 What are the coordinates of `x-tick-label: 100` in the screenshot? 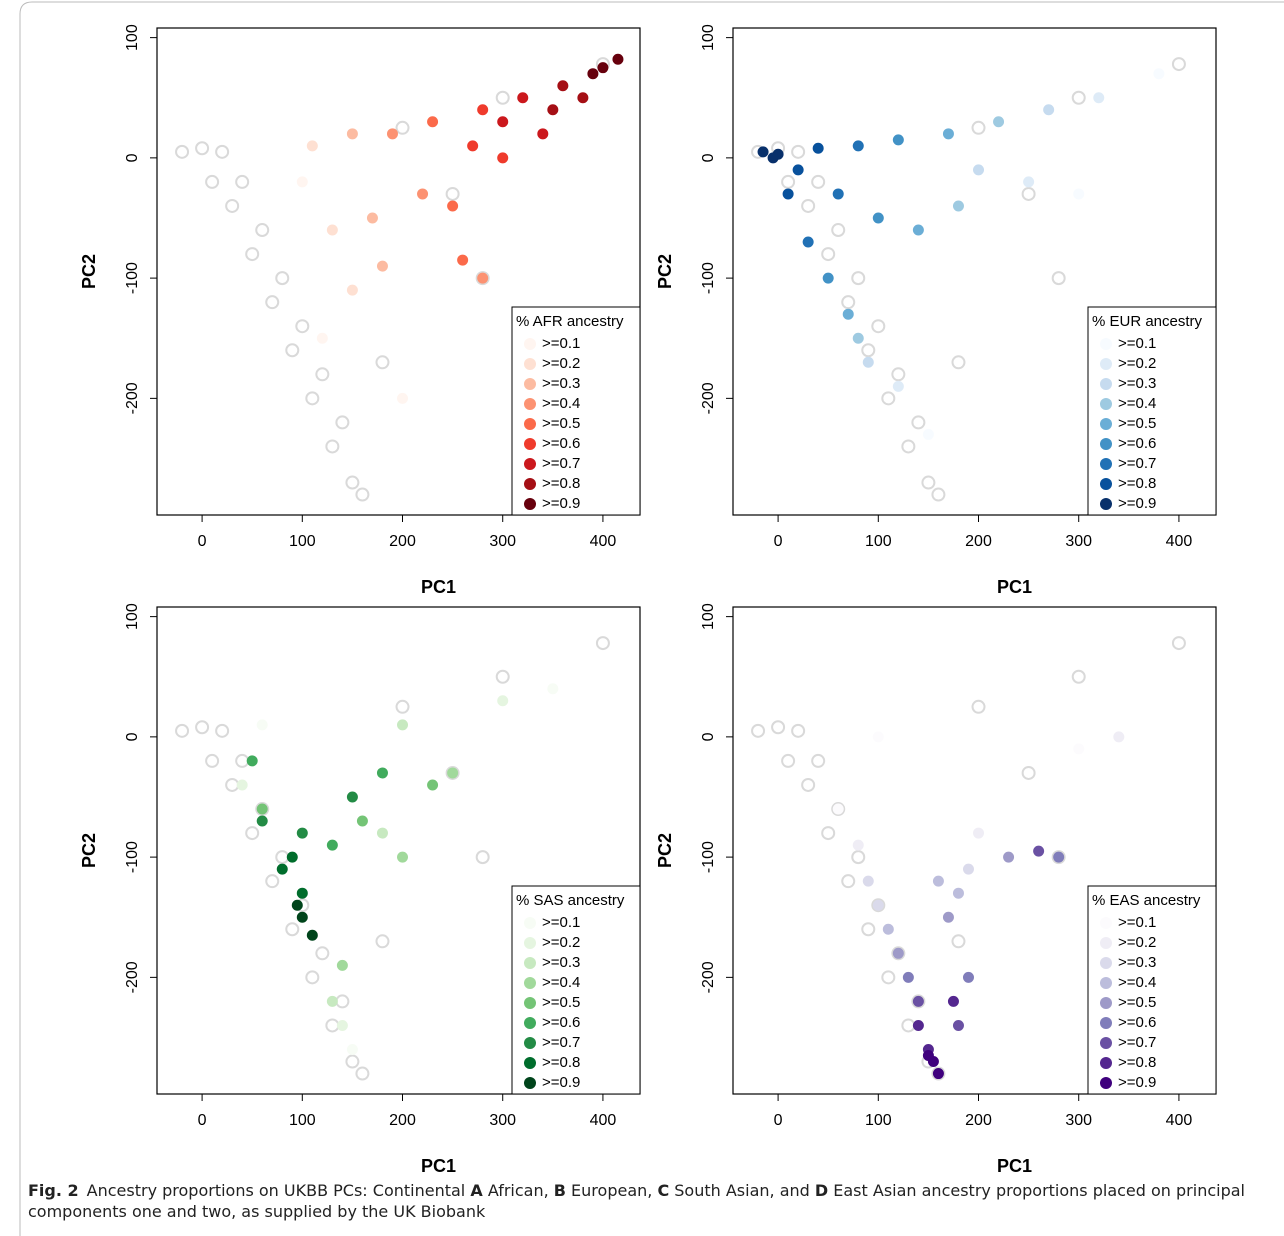 It's located at (878, 541).